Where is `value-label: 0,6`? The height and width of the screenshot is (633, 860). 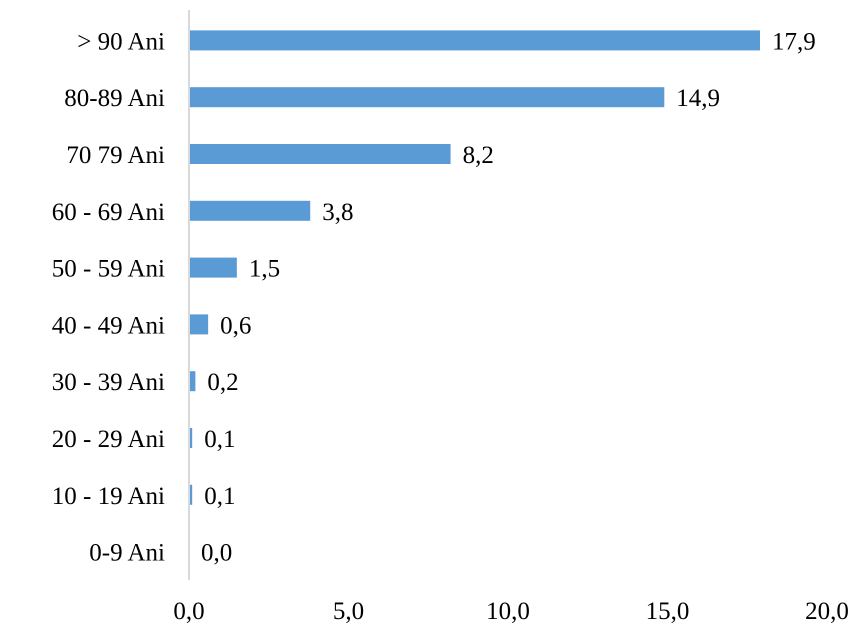 value-label: 0,6 is located at coordinates (235, 325).